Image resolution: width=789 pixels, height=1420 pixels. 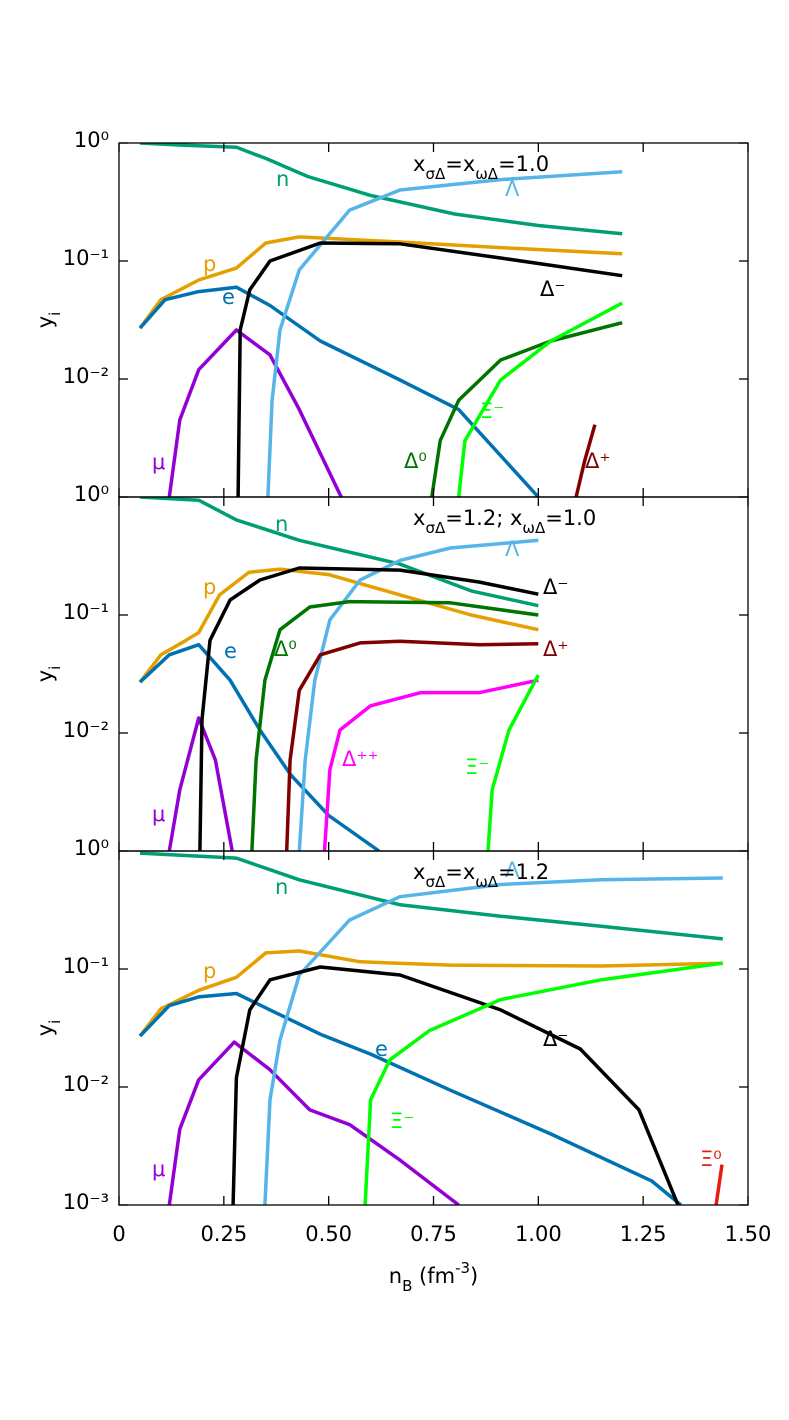 What do you see at coordinates (474, 1276) in the screenshot?
I see `x-axis-label-part: )` at bounding box center [474, 1276].